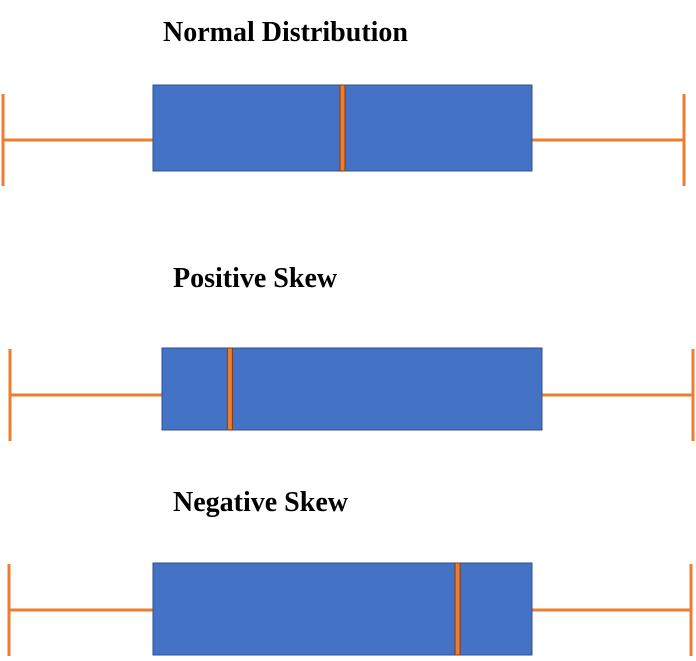 The image size is (696, 661). Describe the element at coordinates (261, 502) in the screenshot. I see `title-negative-skew: Negative Skew` at that location.